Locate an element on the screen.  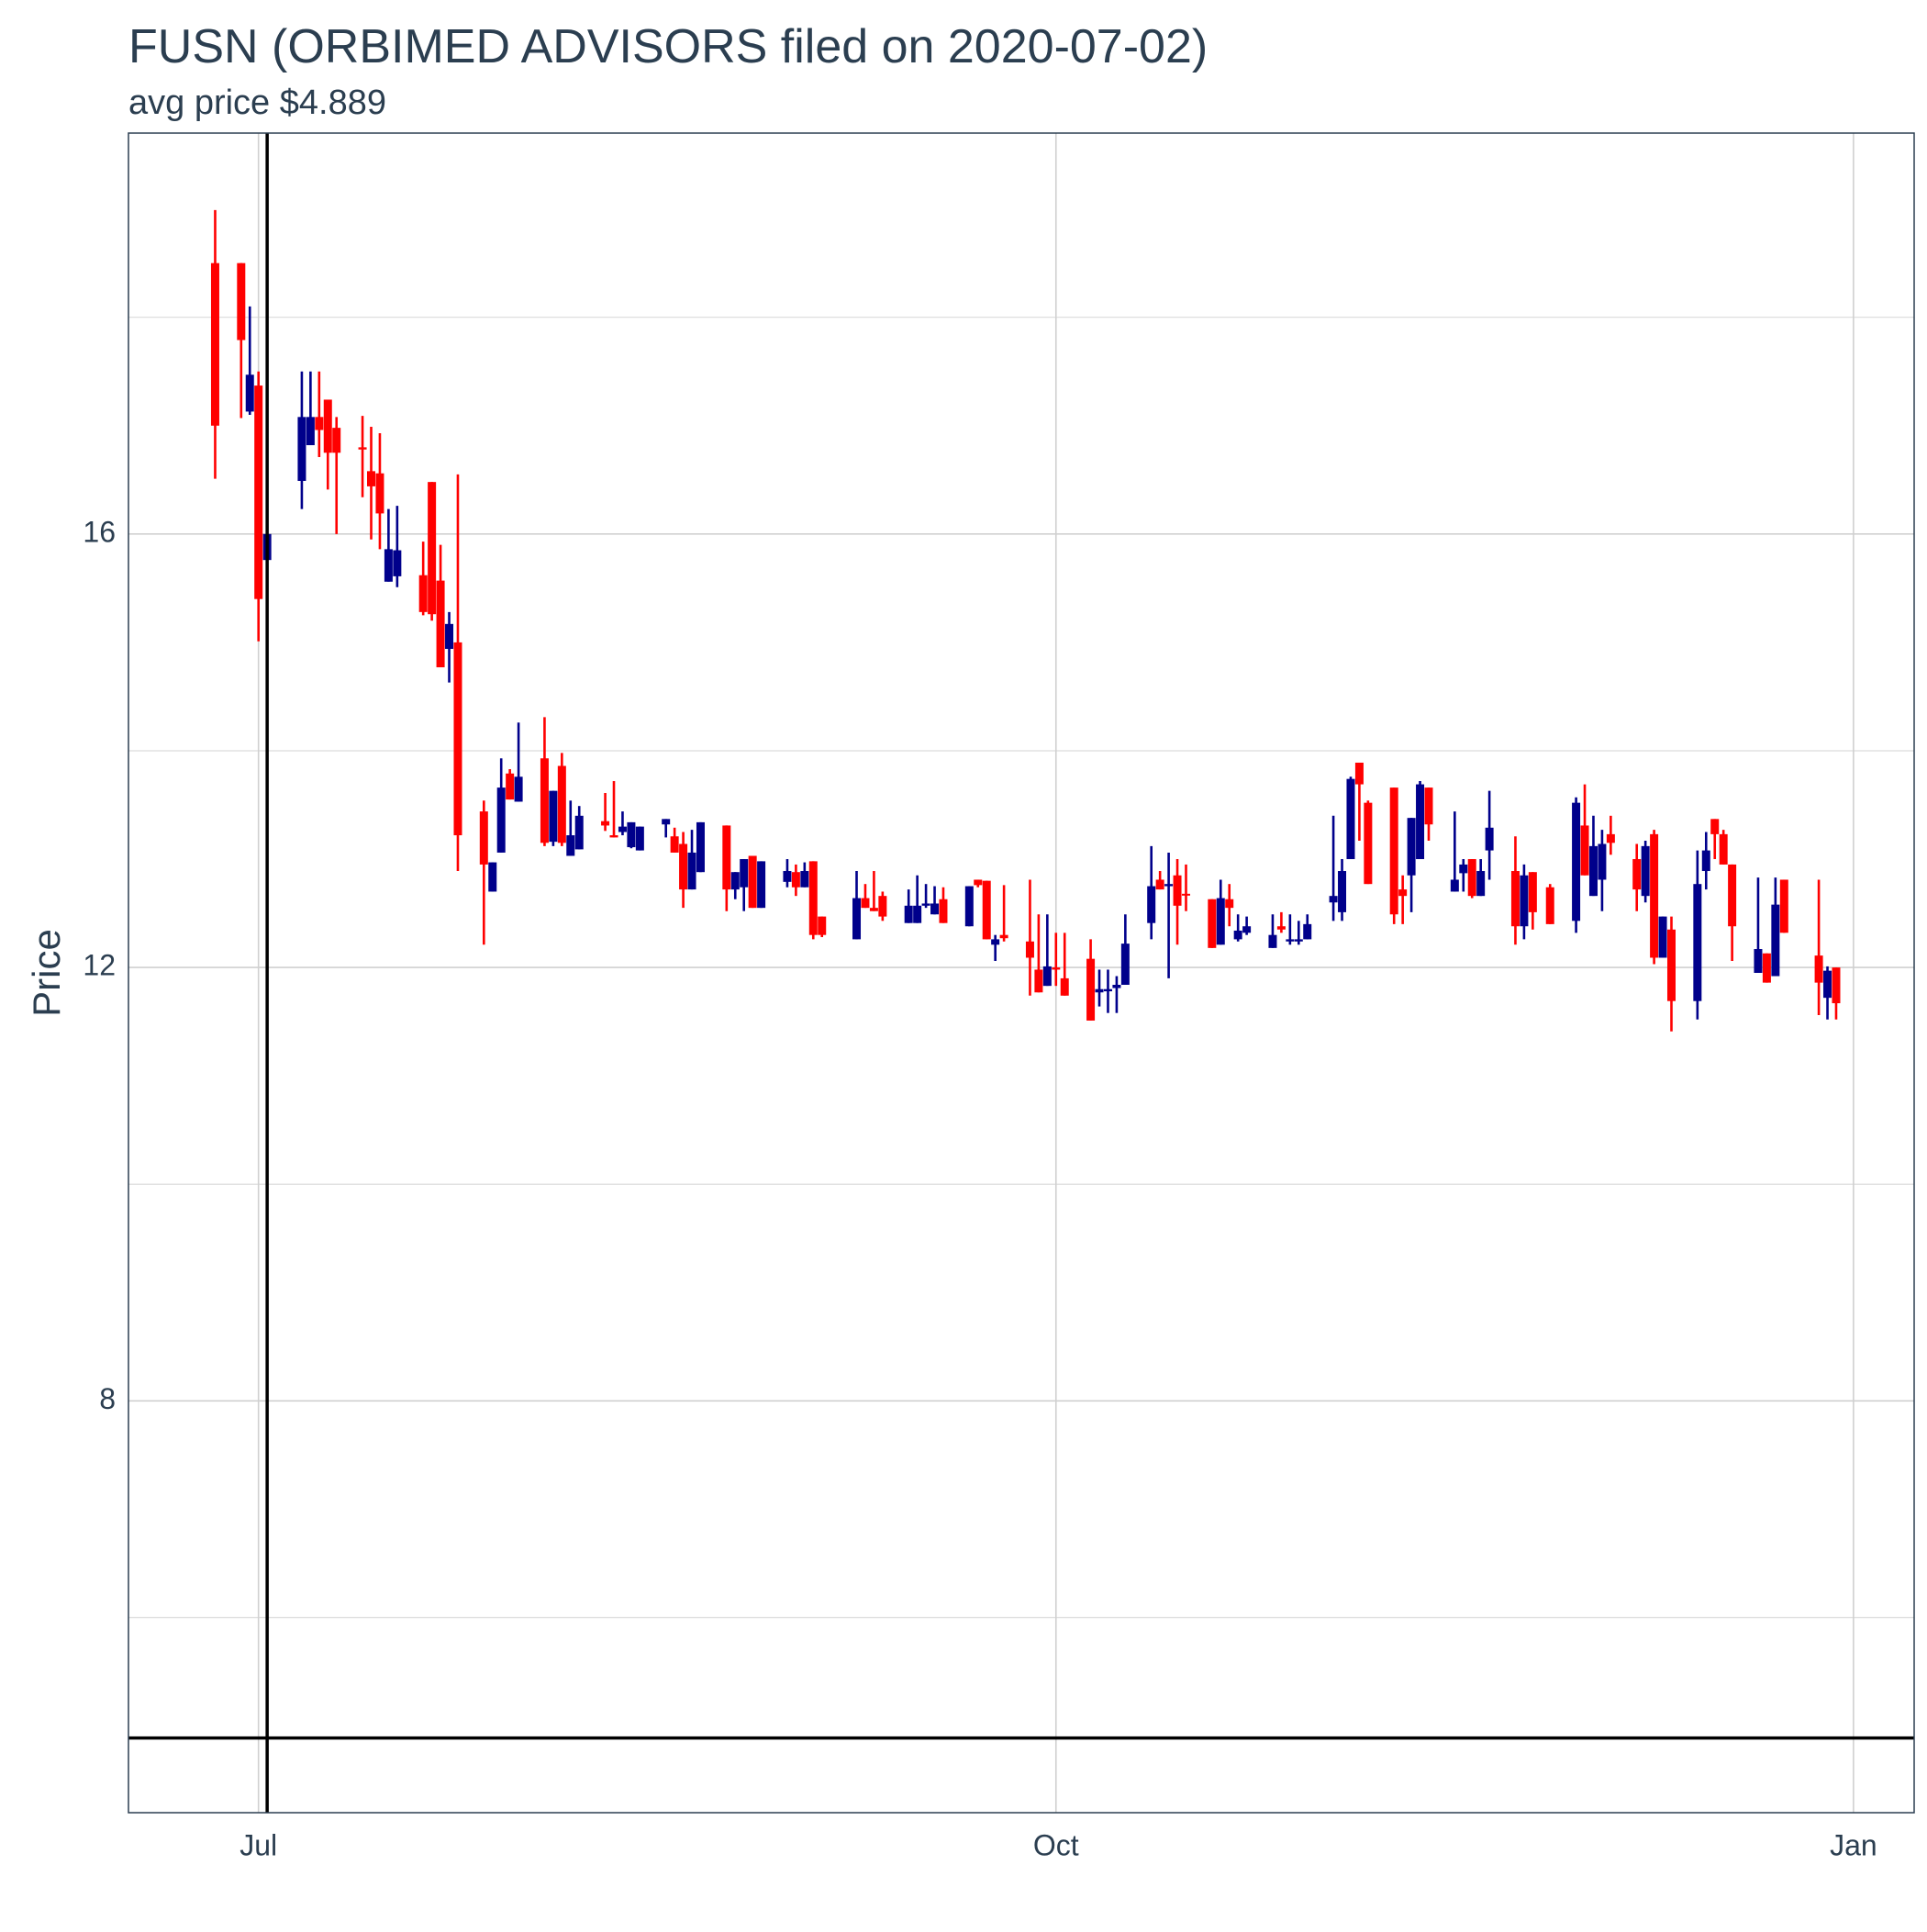
y-tick-label: 8 is located at coordinates (107, 1398).